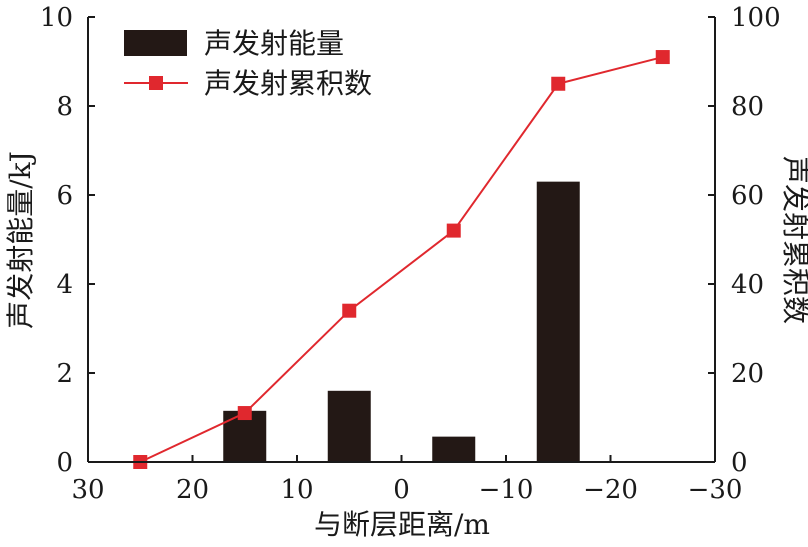  I want to click on left-y-tick-label: 8, so click(64, 107).